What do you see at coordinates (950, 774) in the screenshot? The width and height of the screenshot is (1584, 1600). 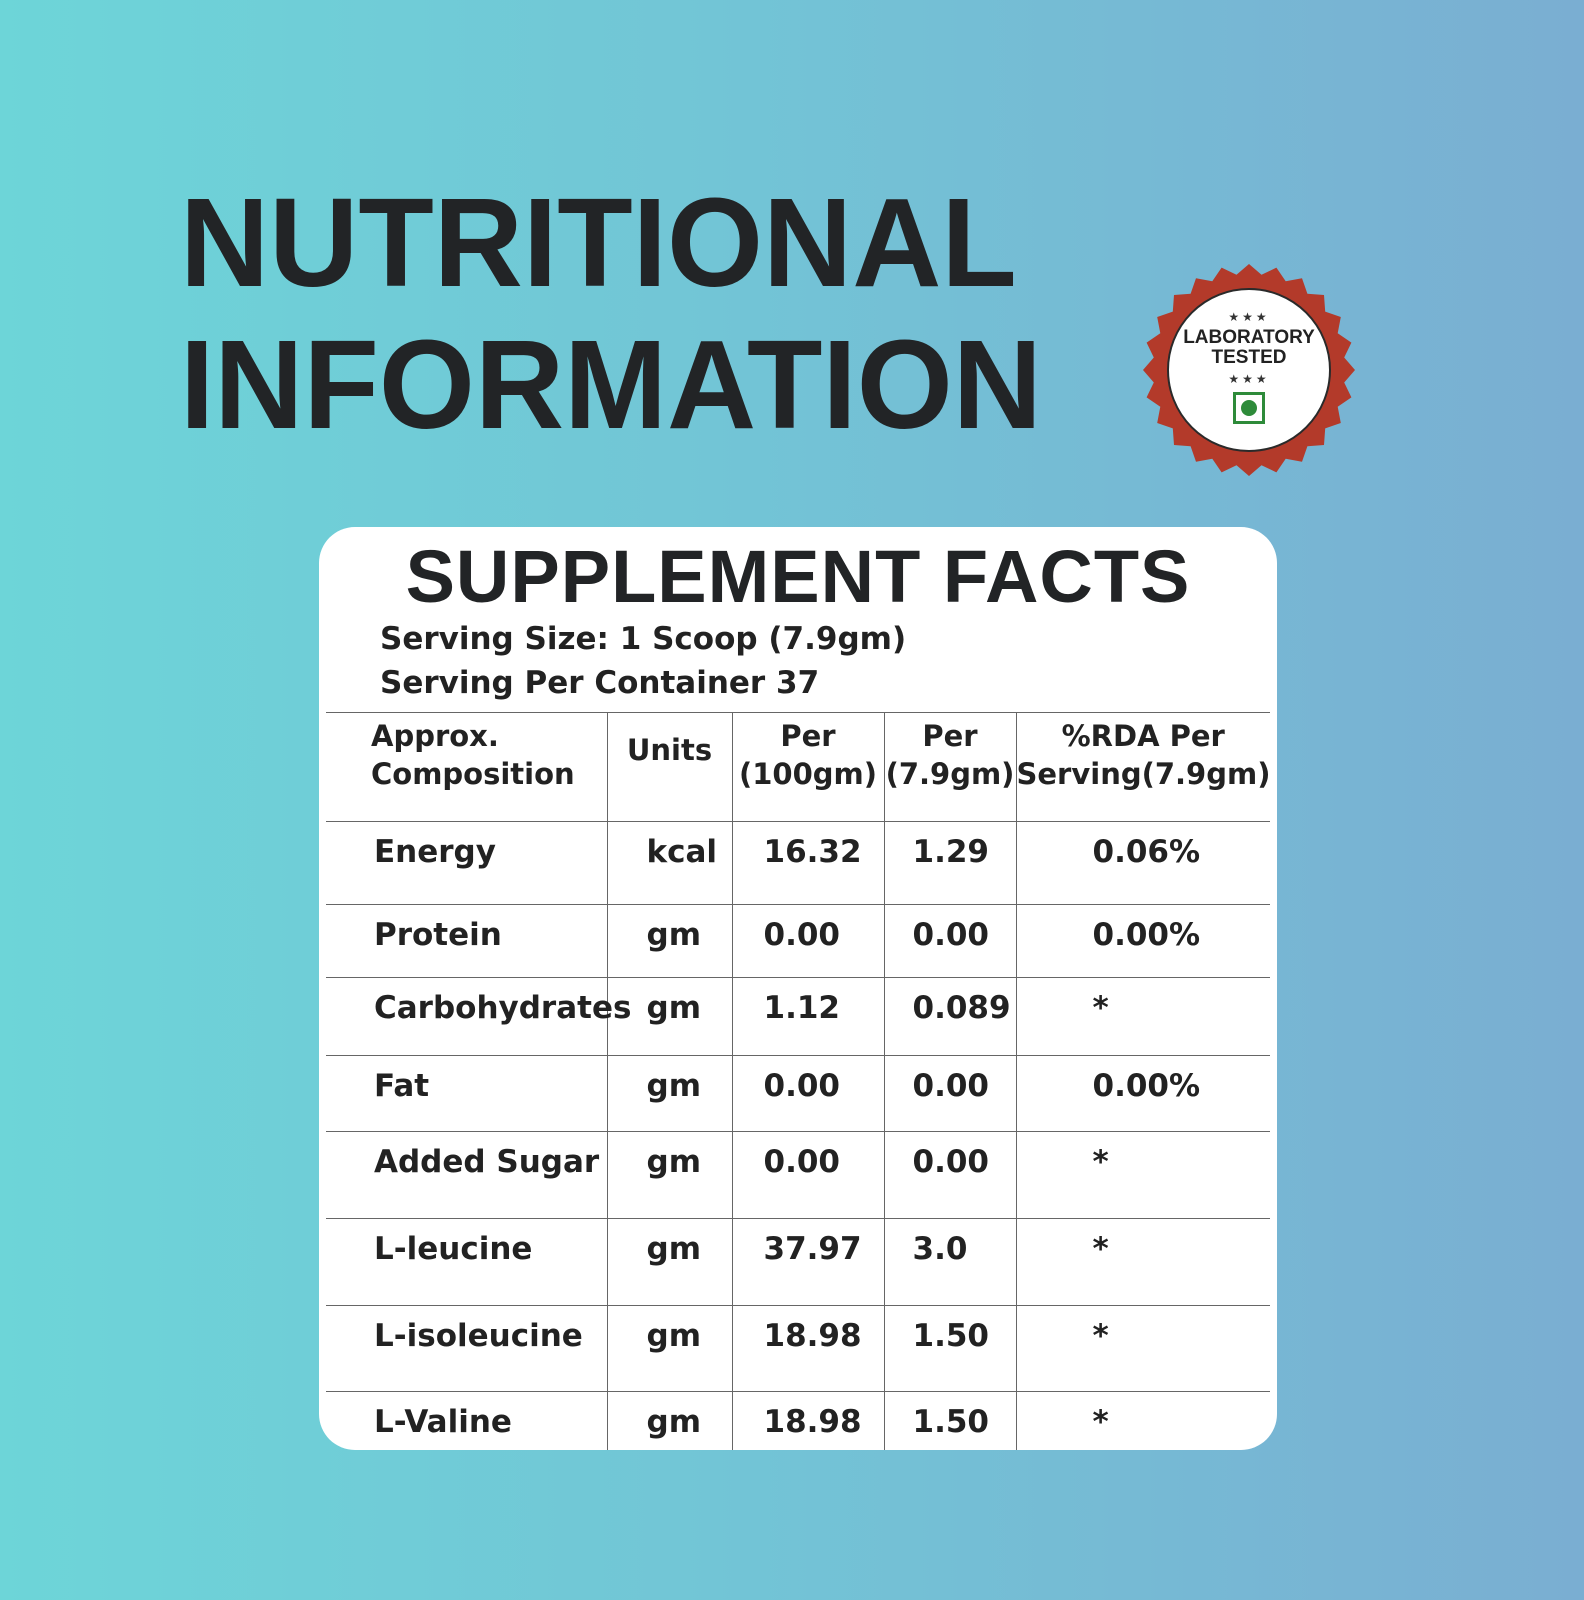 I see `header-per-serving-line-2: (7.9gm)` at bounding box center [950, 774].